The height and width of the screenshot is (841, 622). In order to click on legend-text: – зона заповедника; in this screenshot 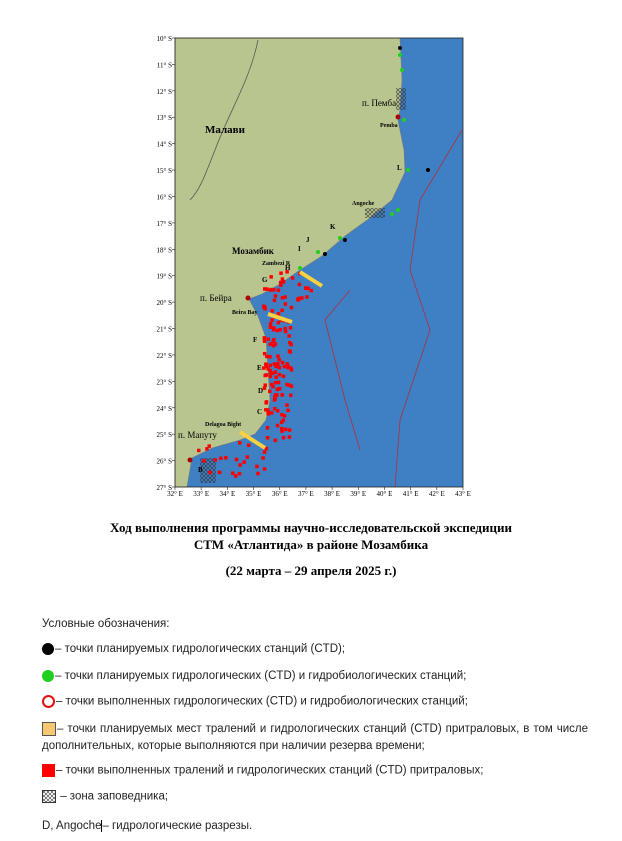, I will do `click(114, 796)`.